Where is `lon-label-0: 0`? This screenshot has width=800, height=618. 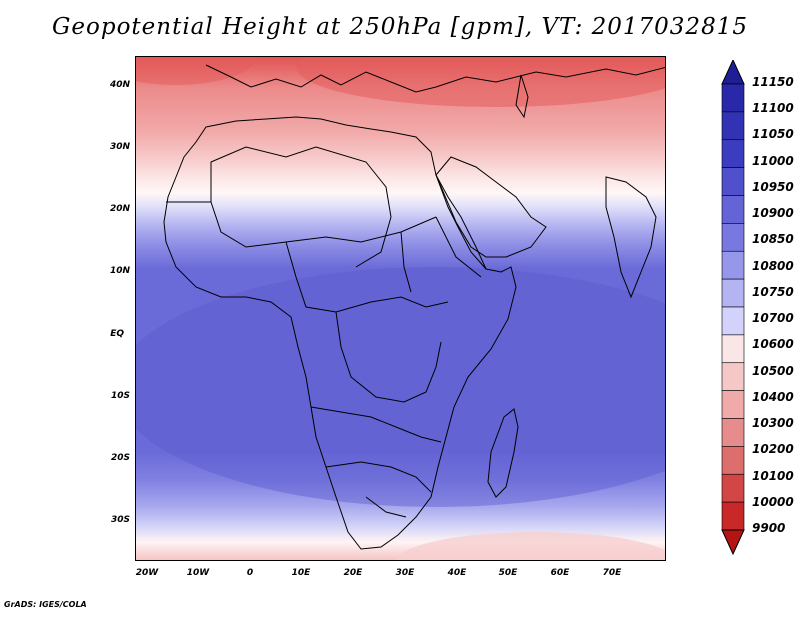 lon-label-0: 0 is located at coordinates (250, 573).